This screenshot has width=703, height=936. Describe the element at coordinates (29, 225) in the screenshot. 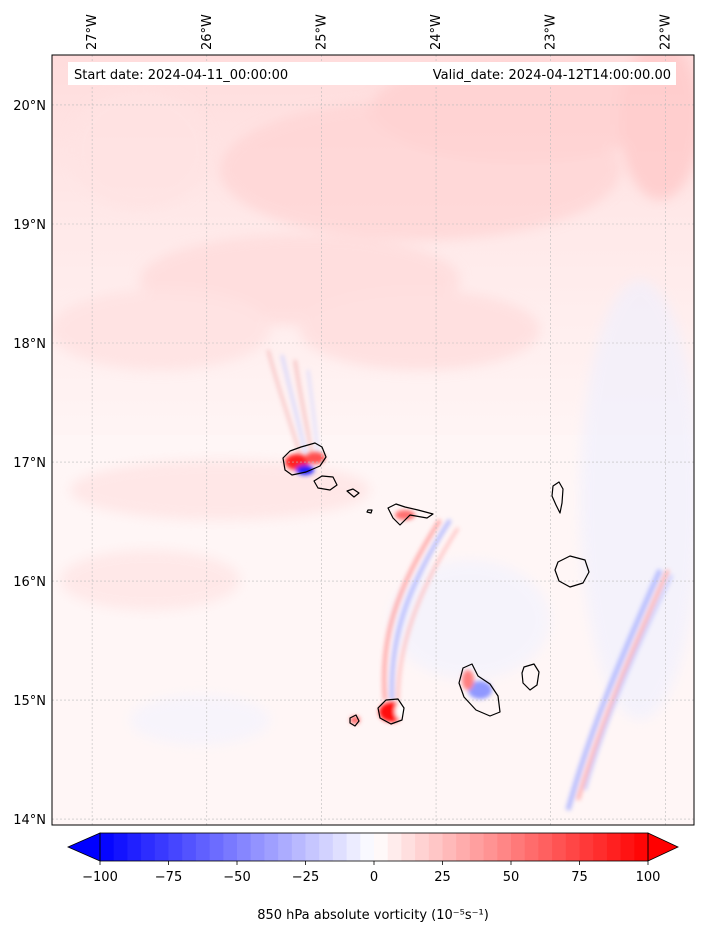

I see `lat-tick-label: 19°N` at that location.